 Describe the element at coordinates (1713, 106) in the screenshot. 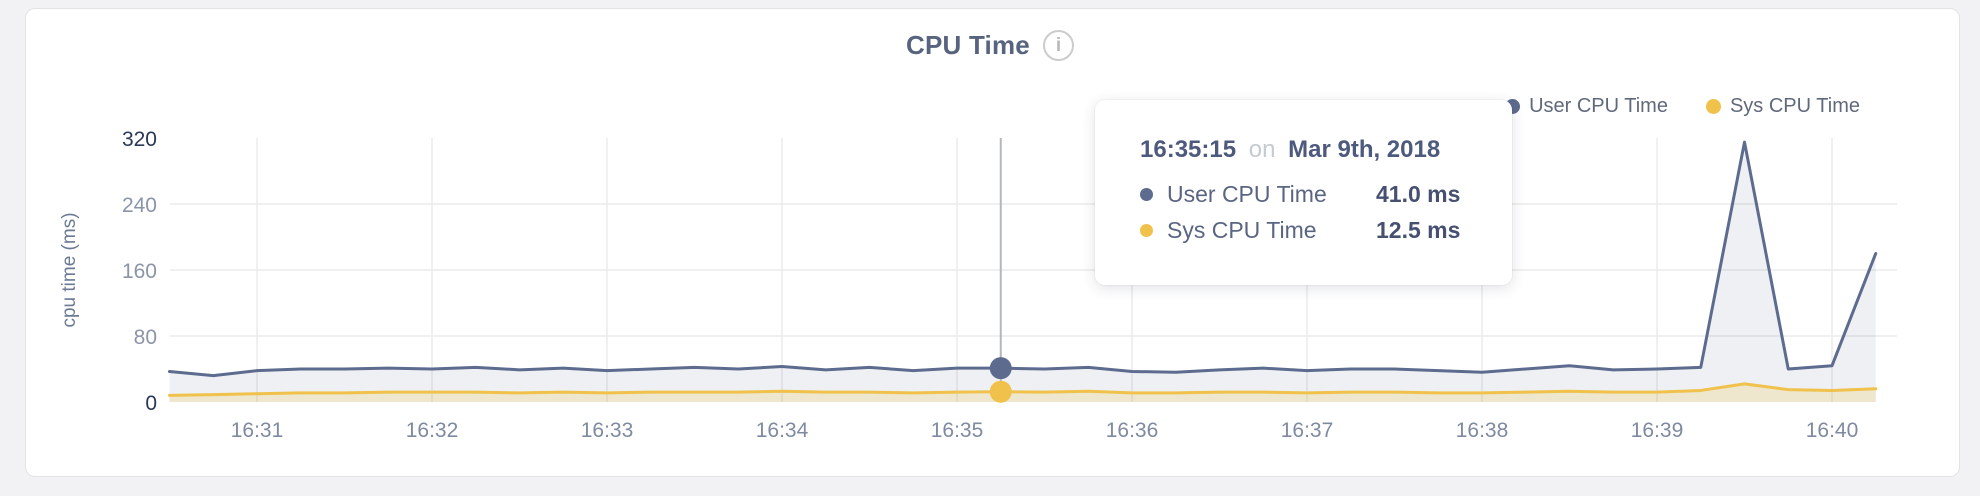

I see `sys-series-swatch-icon` at that location.